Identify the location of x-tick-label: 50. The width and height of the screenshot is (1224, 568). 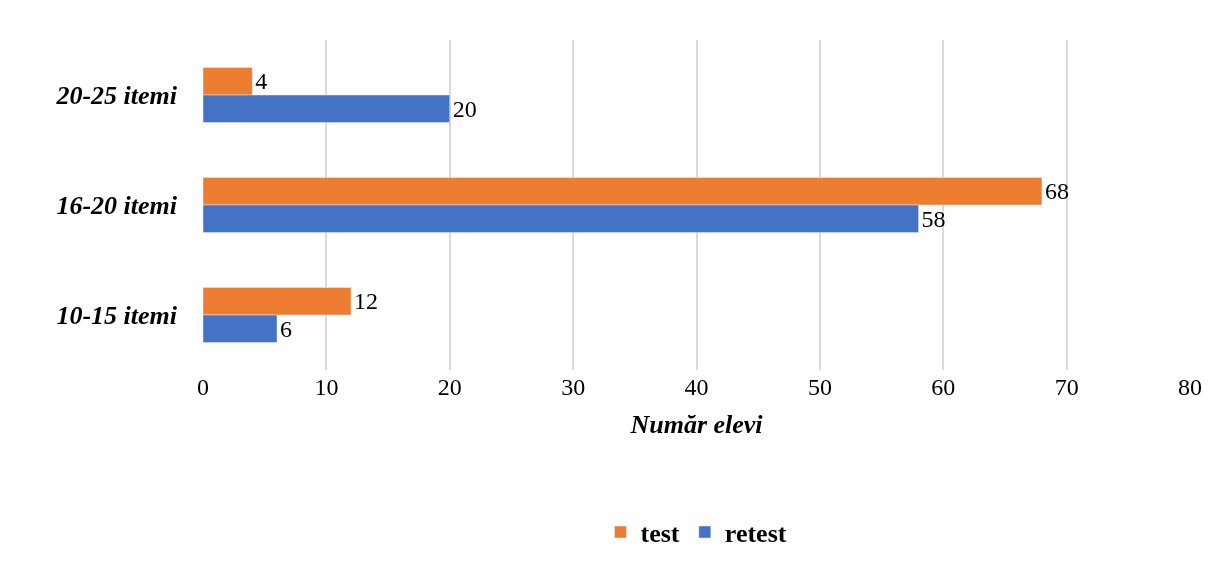
(819, 387).